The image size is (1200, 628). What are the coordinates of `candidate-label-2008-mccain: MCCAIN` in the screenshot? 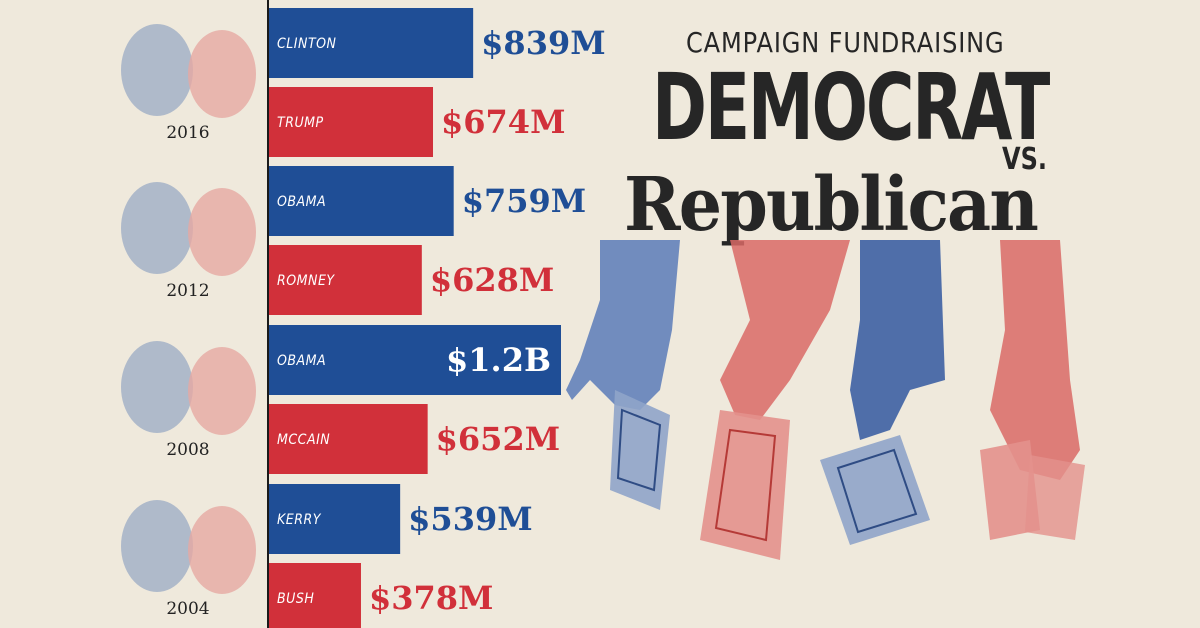 It's located at (303, 440).